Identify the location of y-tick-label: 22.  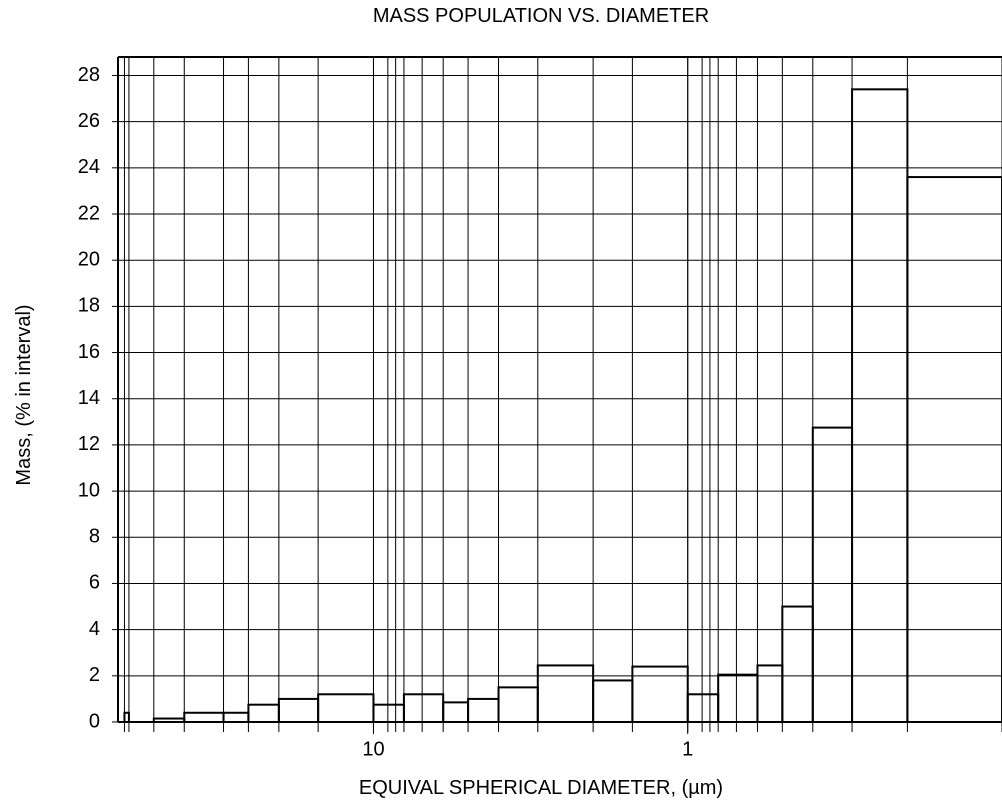
(89, 213).